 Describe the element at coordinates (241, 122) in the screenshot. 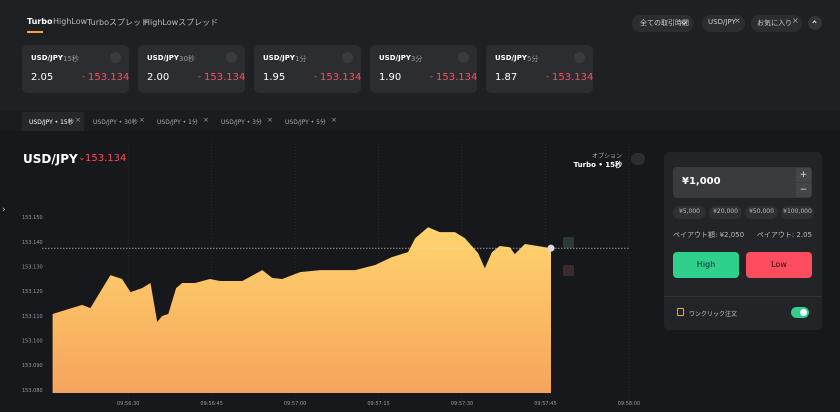

I see `chart-tab: USD/JPY • 3分` at that location.